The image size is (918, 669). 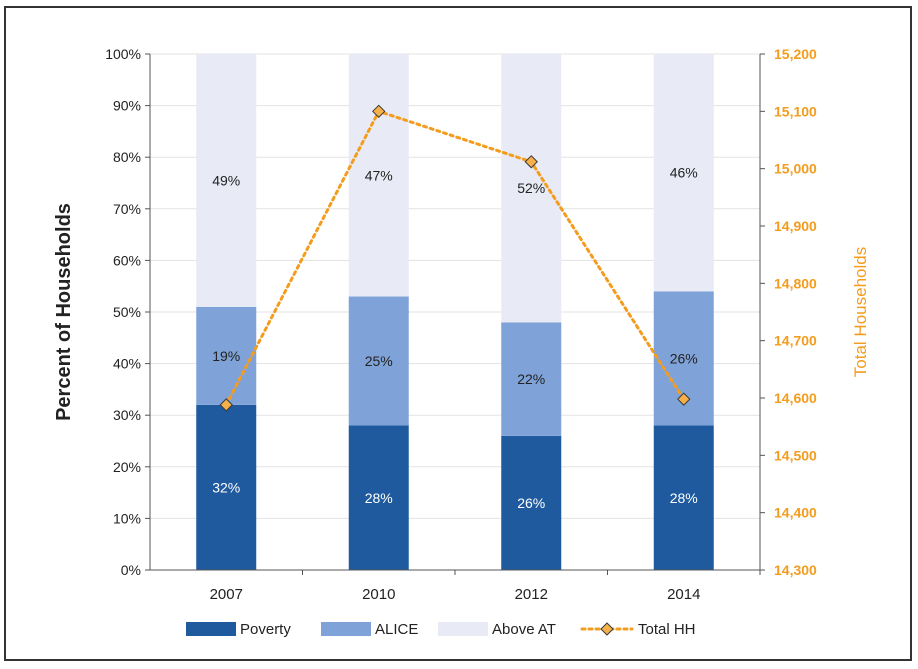 What do you see at coordinates (607, 629) in the screenshot?
I see `legend-marker` at bounding box center [607, 629].